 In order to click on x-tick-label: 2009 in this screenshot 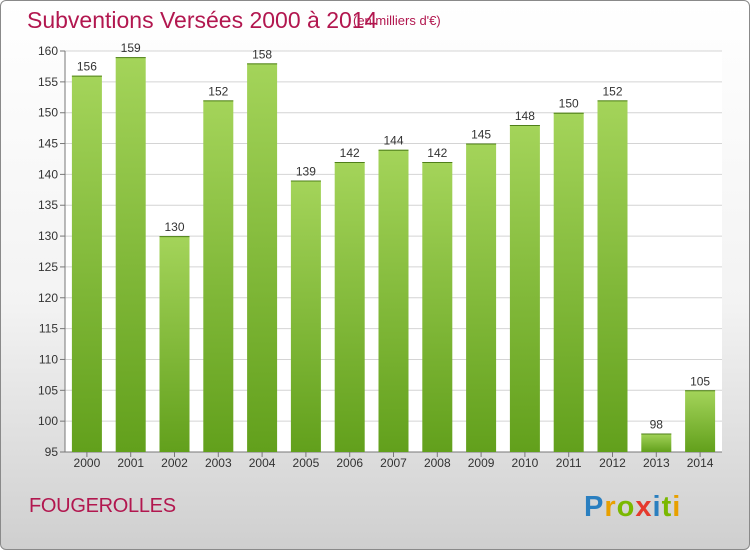, I will do `click(481, 463)`.